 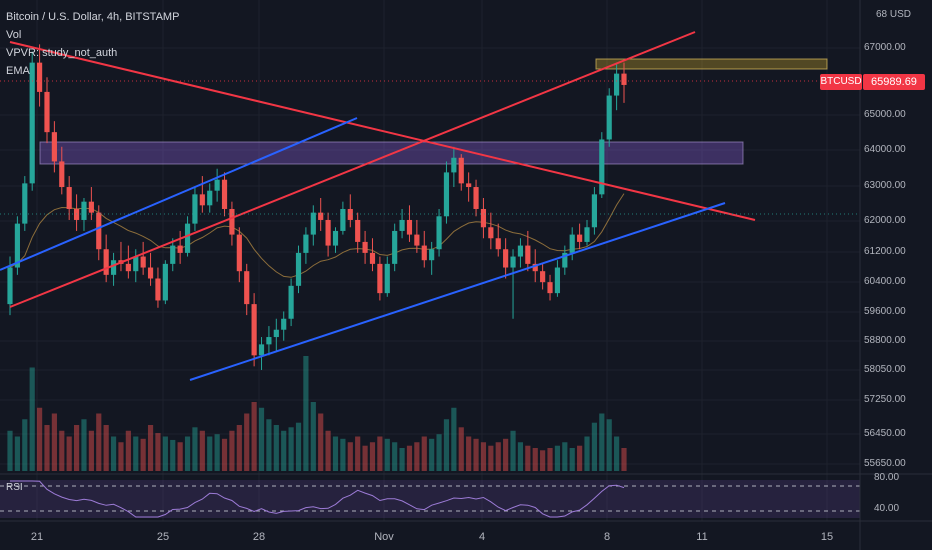 I want to click on rsi-label: RSI, so click(x=14, y=487).